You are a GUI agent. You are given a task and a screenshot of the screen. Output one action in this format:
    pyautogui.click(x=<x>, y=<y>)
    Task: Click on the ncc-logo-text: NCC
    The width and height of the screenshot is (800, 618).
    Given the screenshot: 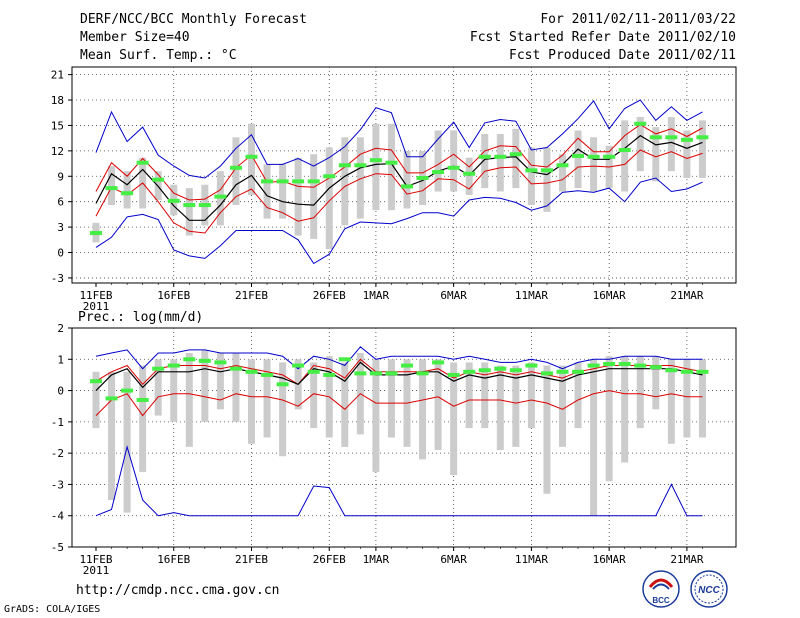 What is the action you would take?
    pyautogui.click(x=709, y=590)
    